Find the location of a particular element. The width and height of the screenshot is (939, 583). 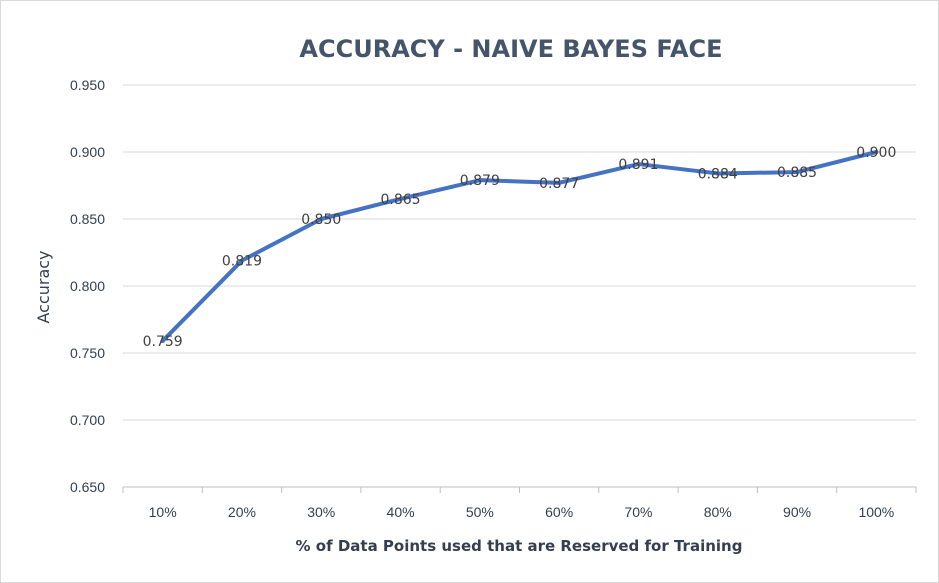

data-label: 0.891 is located at coordinates (638, 165).